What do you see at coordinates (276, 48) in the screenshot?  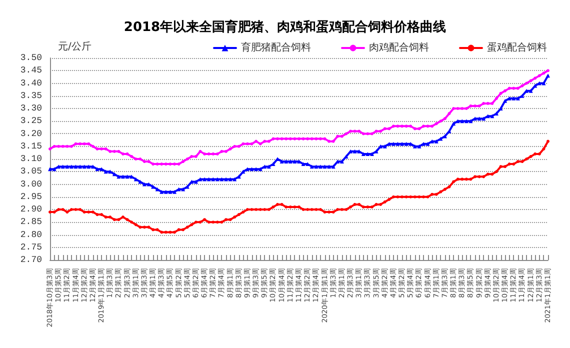 I see `legend-label: 育肥猪配合饲料` at bounding box center [276, 48].